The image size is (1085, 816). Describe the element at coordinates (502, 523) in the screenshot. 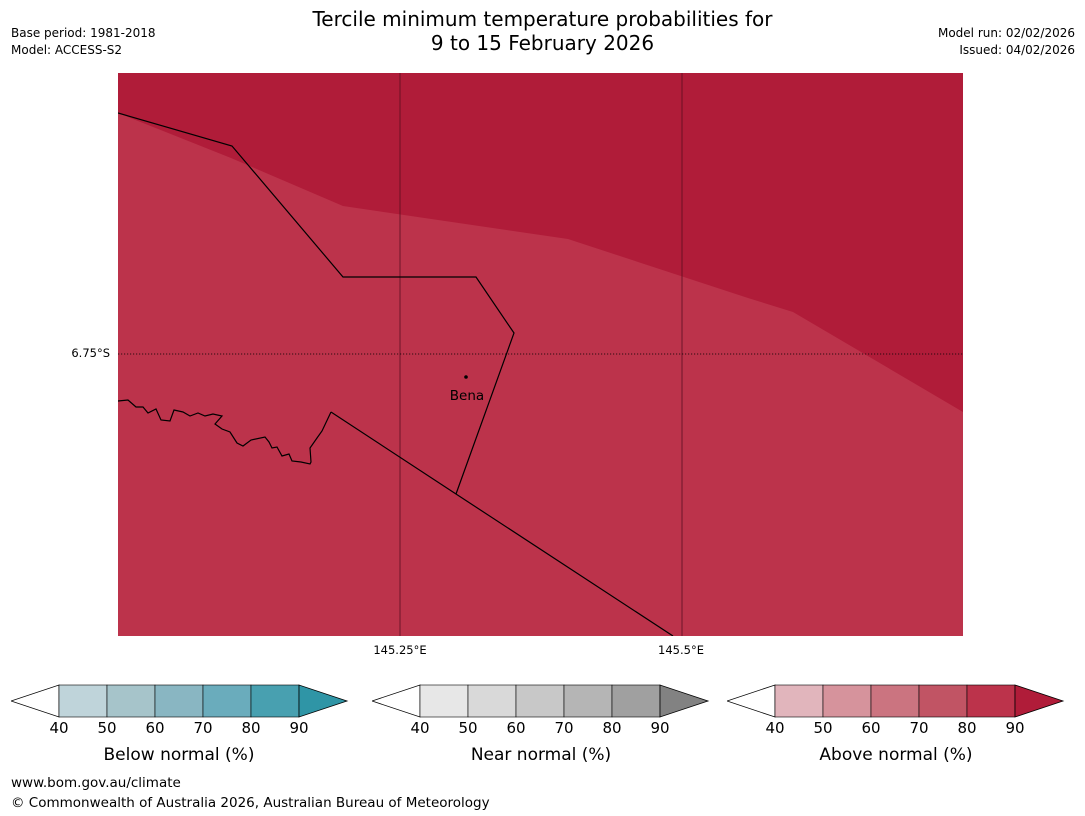

I see `province-boundary-south` at that location.